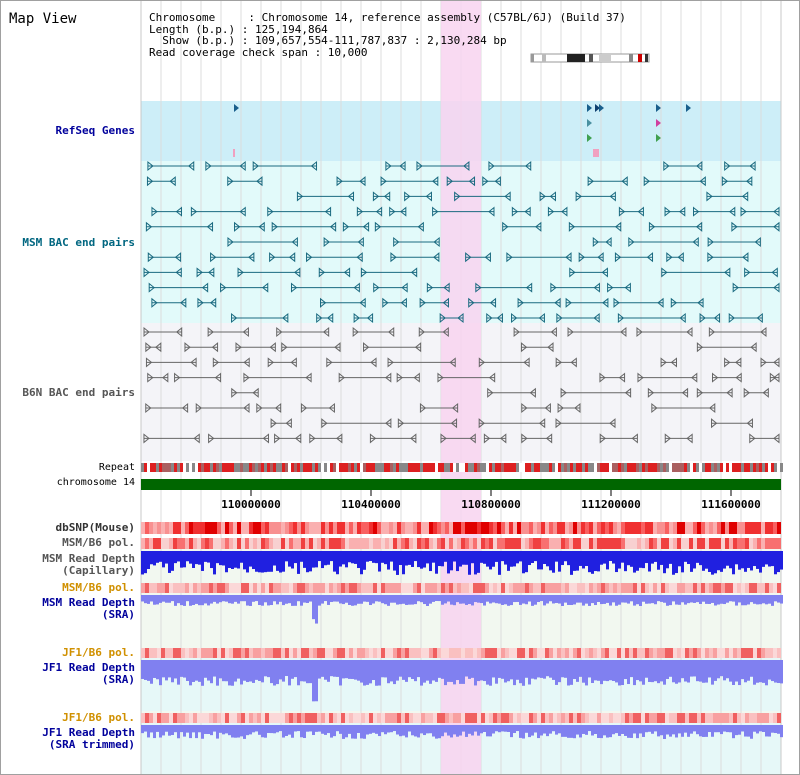 The width and height of the screenshot is (800, 775). What do you see at coordinates (88, 738) in the screenshot?
I see `track-label-jf1-depth-trimmed: JF1 Read Depth (SRA trimmed)` at bounding box center [88, 738].